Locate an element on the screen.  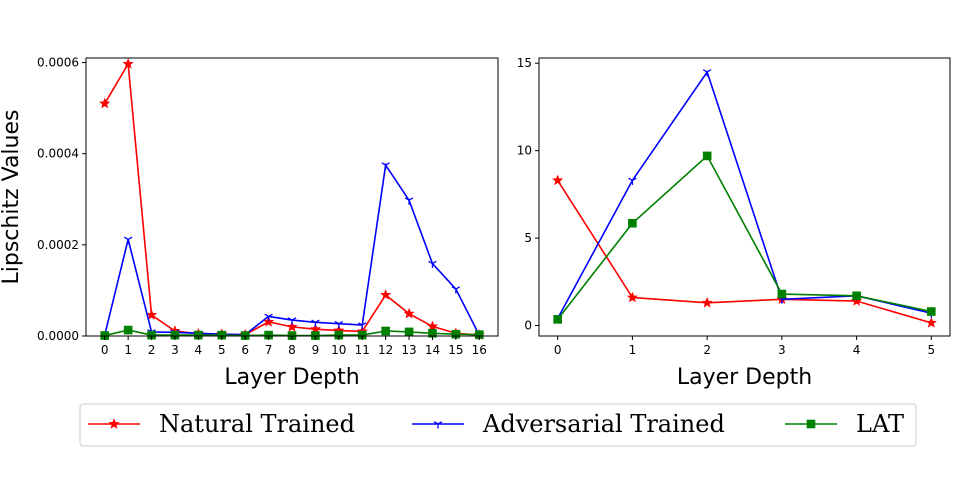
legend-entry-2: LAT is located at coordinates (844, 424).